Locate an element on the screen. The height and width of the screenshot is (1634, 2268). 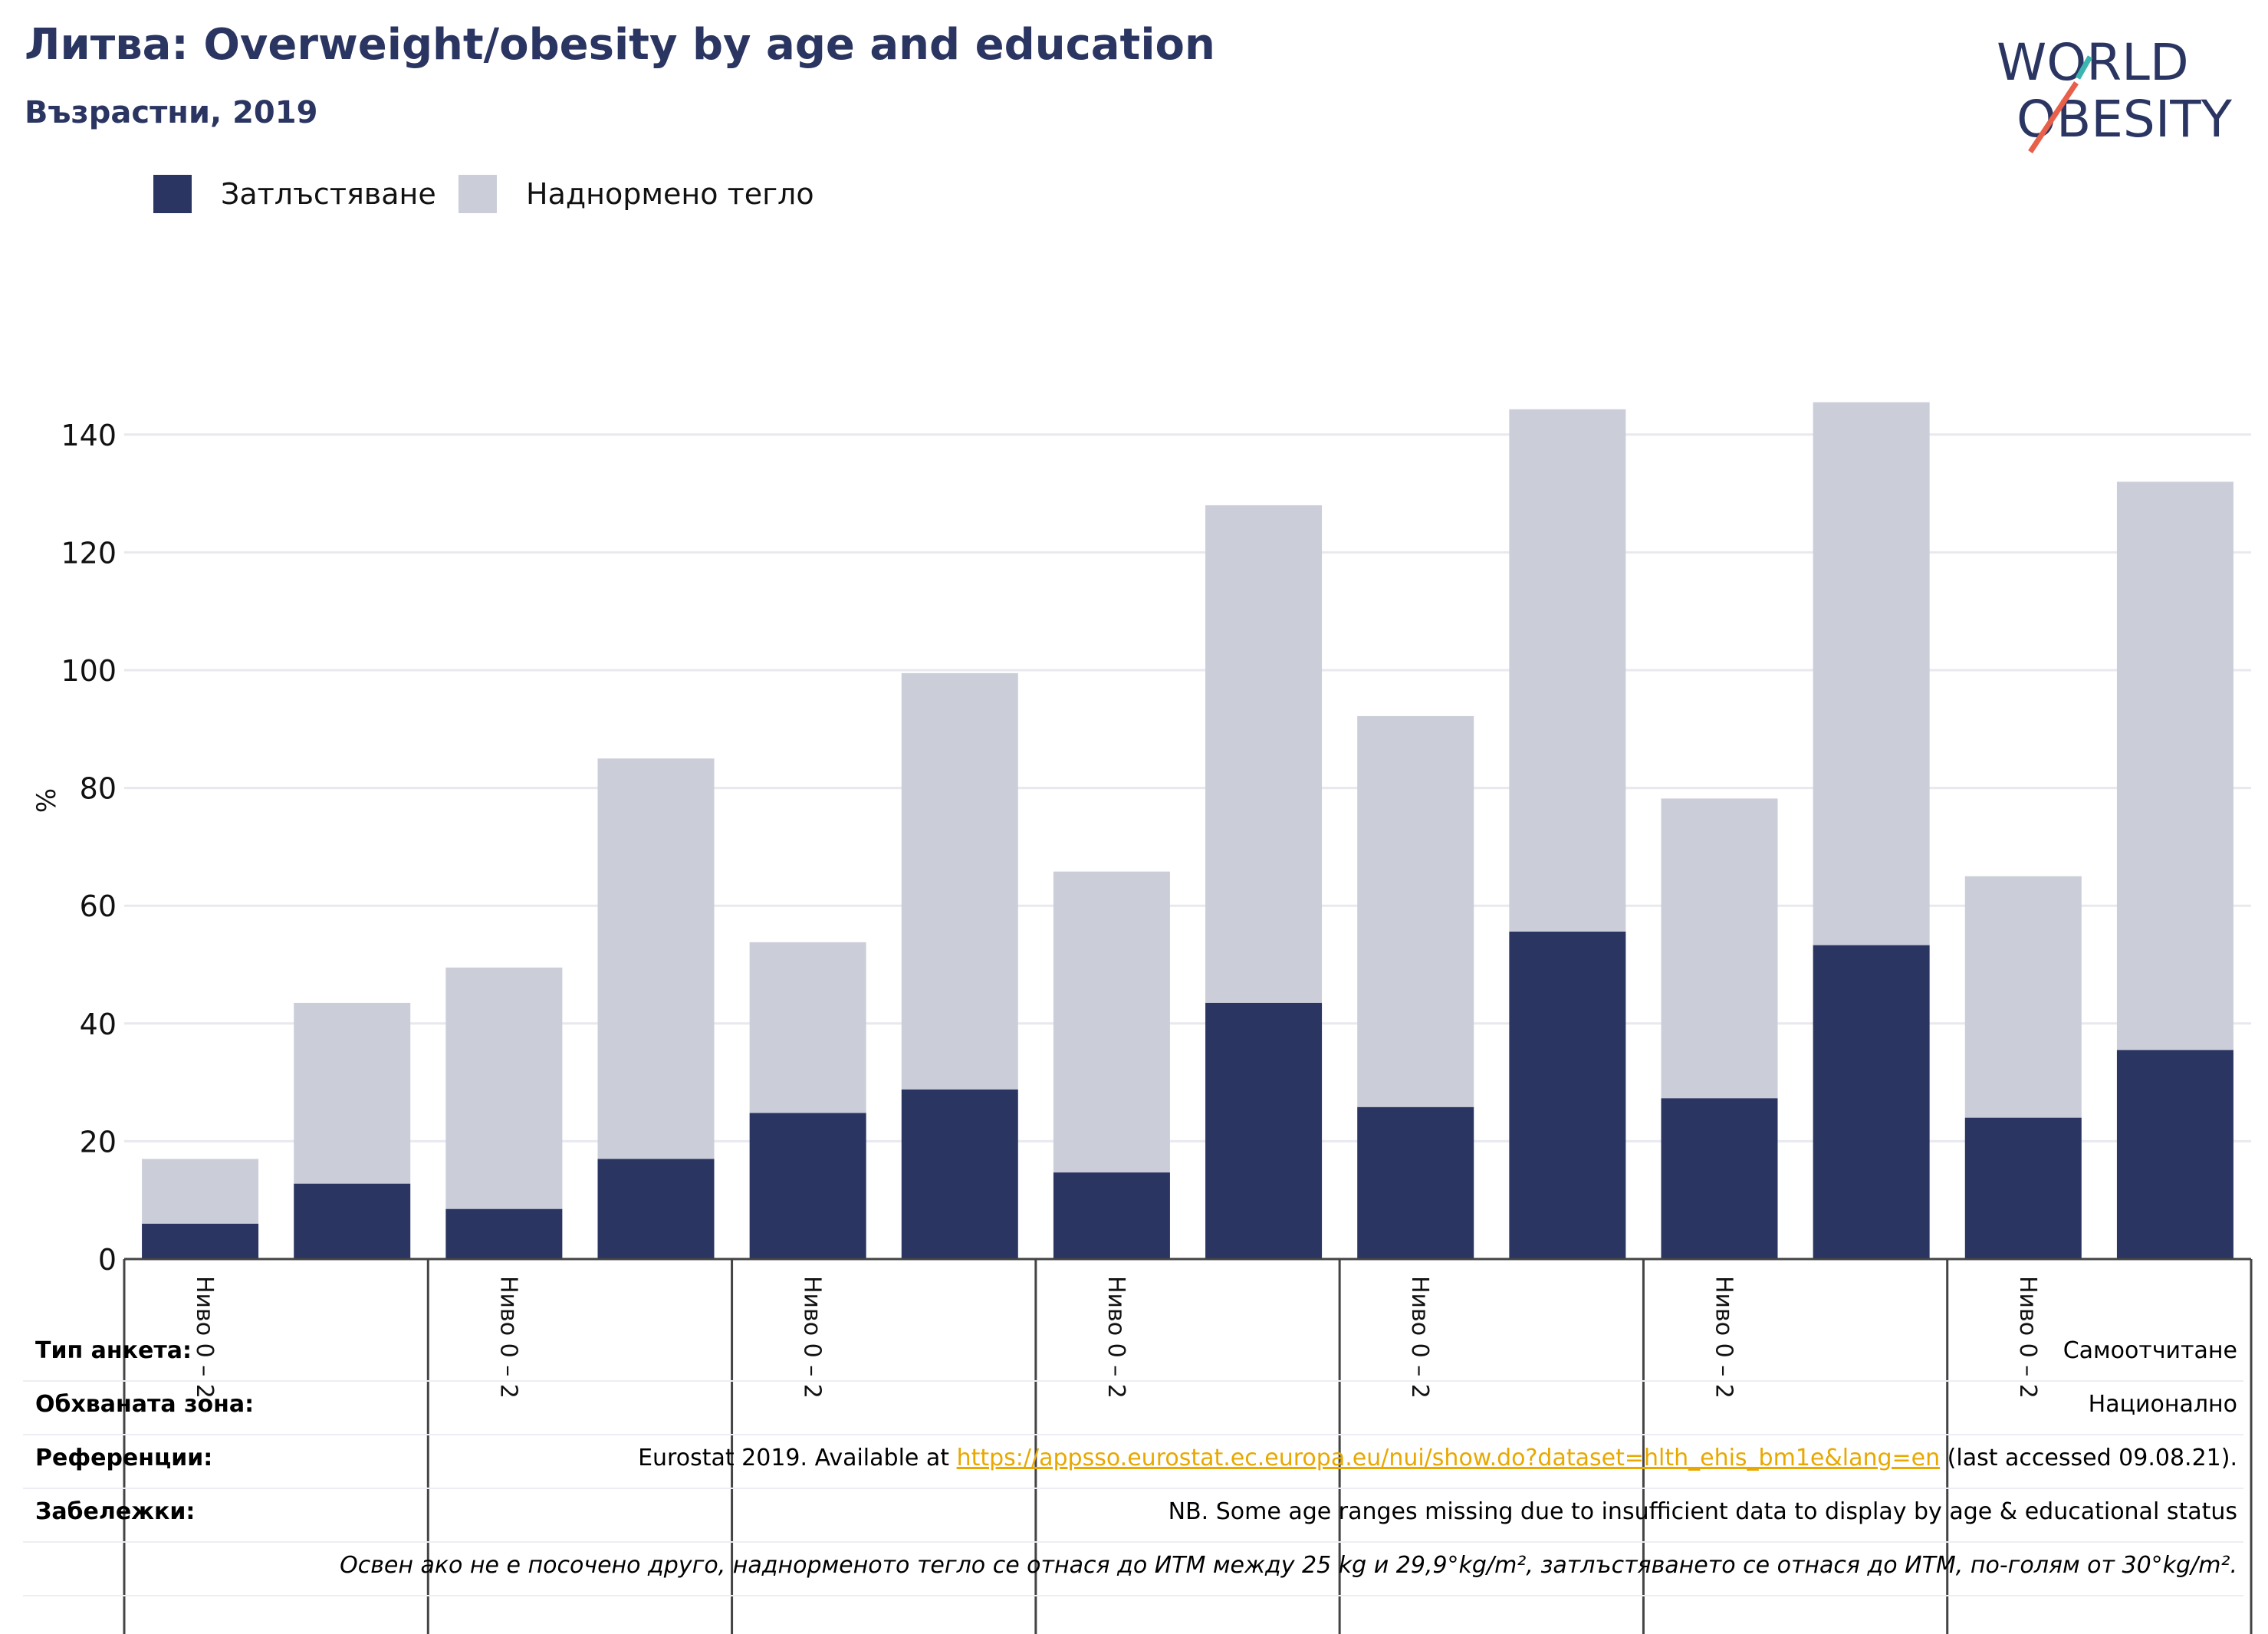
meta-row-survey-type: Тип анкета: Самоотчитане is located at coordinates (1133, 1355).